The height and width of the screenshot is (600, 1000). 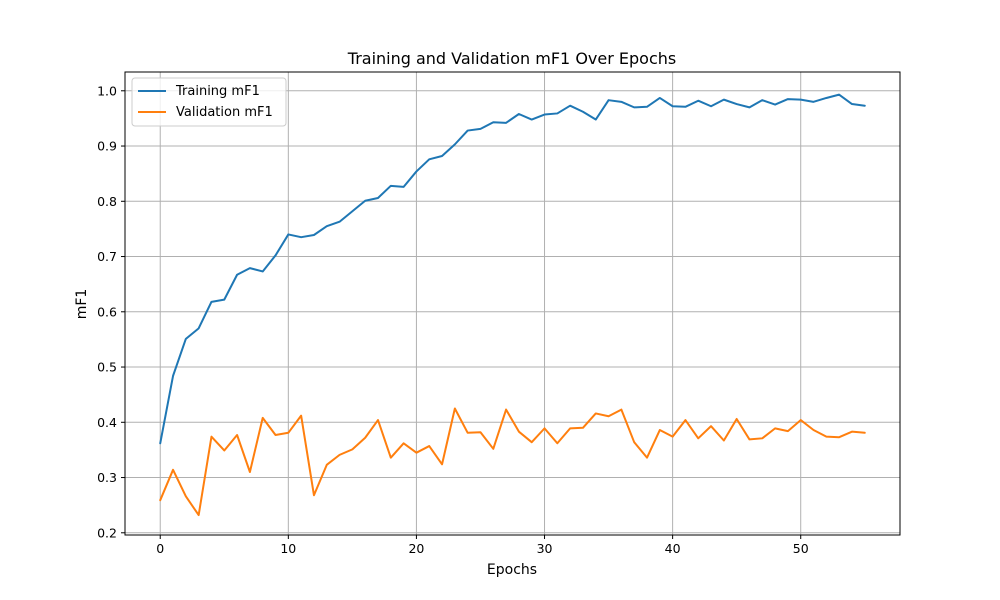 I want to click on chart-title: Training and Validation mF1 Over Epochs, so click(x=511, y=58).